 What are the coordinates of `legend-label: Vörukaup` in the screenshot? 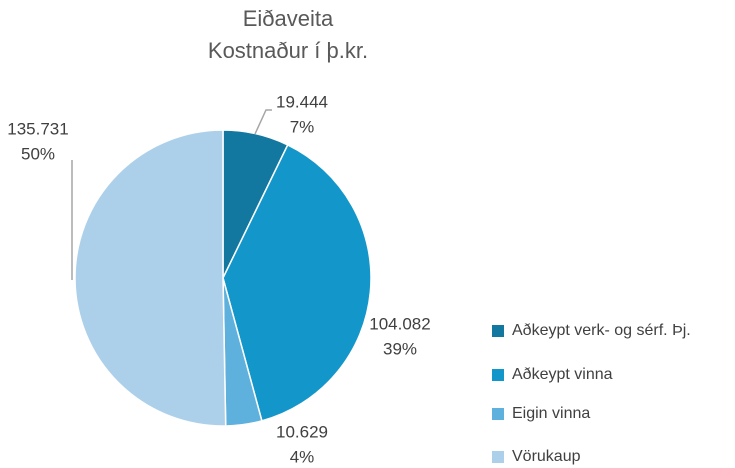 It's located at (546, 456).